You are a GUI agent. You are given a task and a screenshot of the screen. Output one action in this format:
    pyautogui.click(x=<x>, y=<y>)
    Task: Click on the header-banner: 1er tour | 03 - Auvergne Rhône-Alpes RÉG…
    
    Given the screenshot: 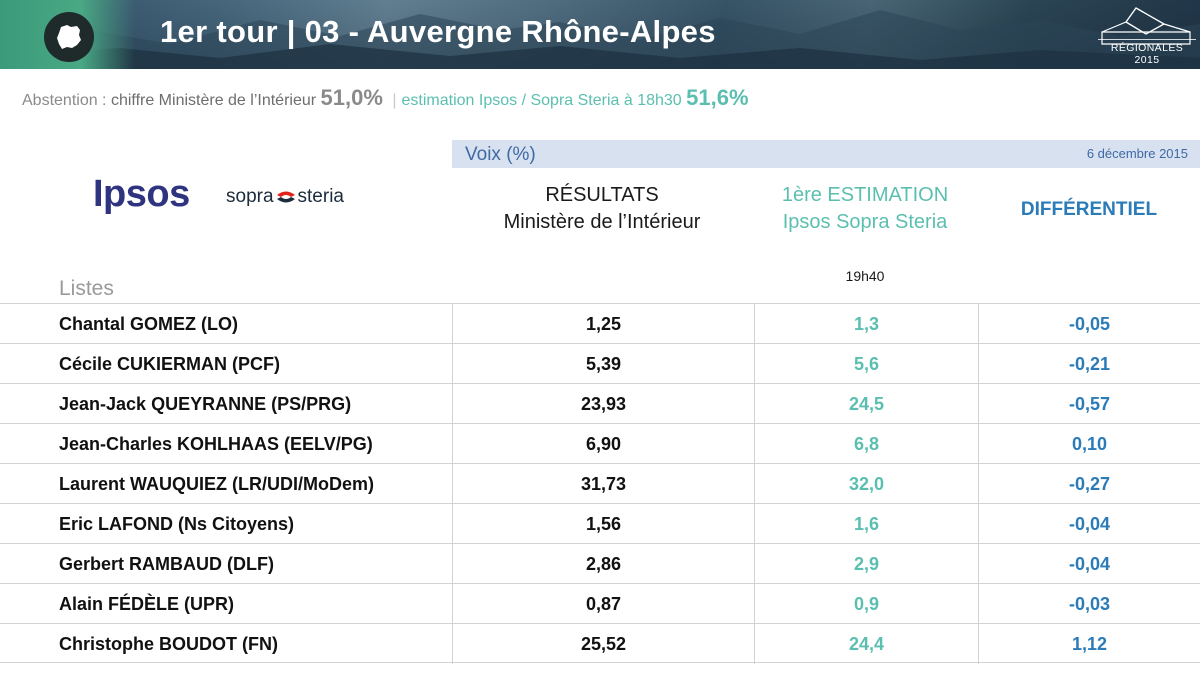 What is the action you would take?
    pyautogui.click(x=600, y=34)
    